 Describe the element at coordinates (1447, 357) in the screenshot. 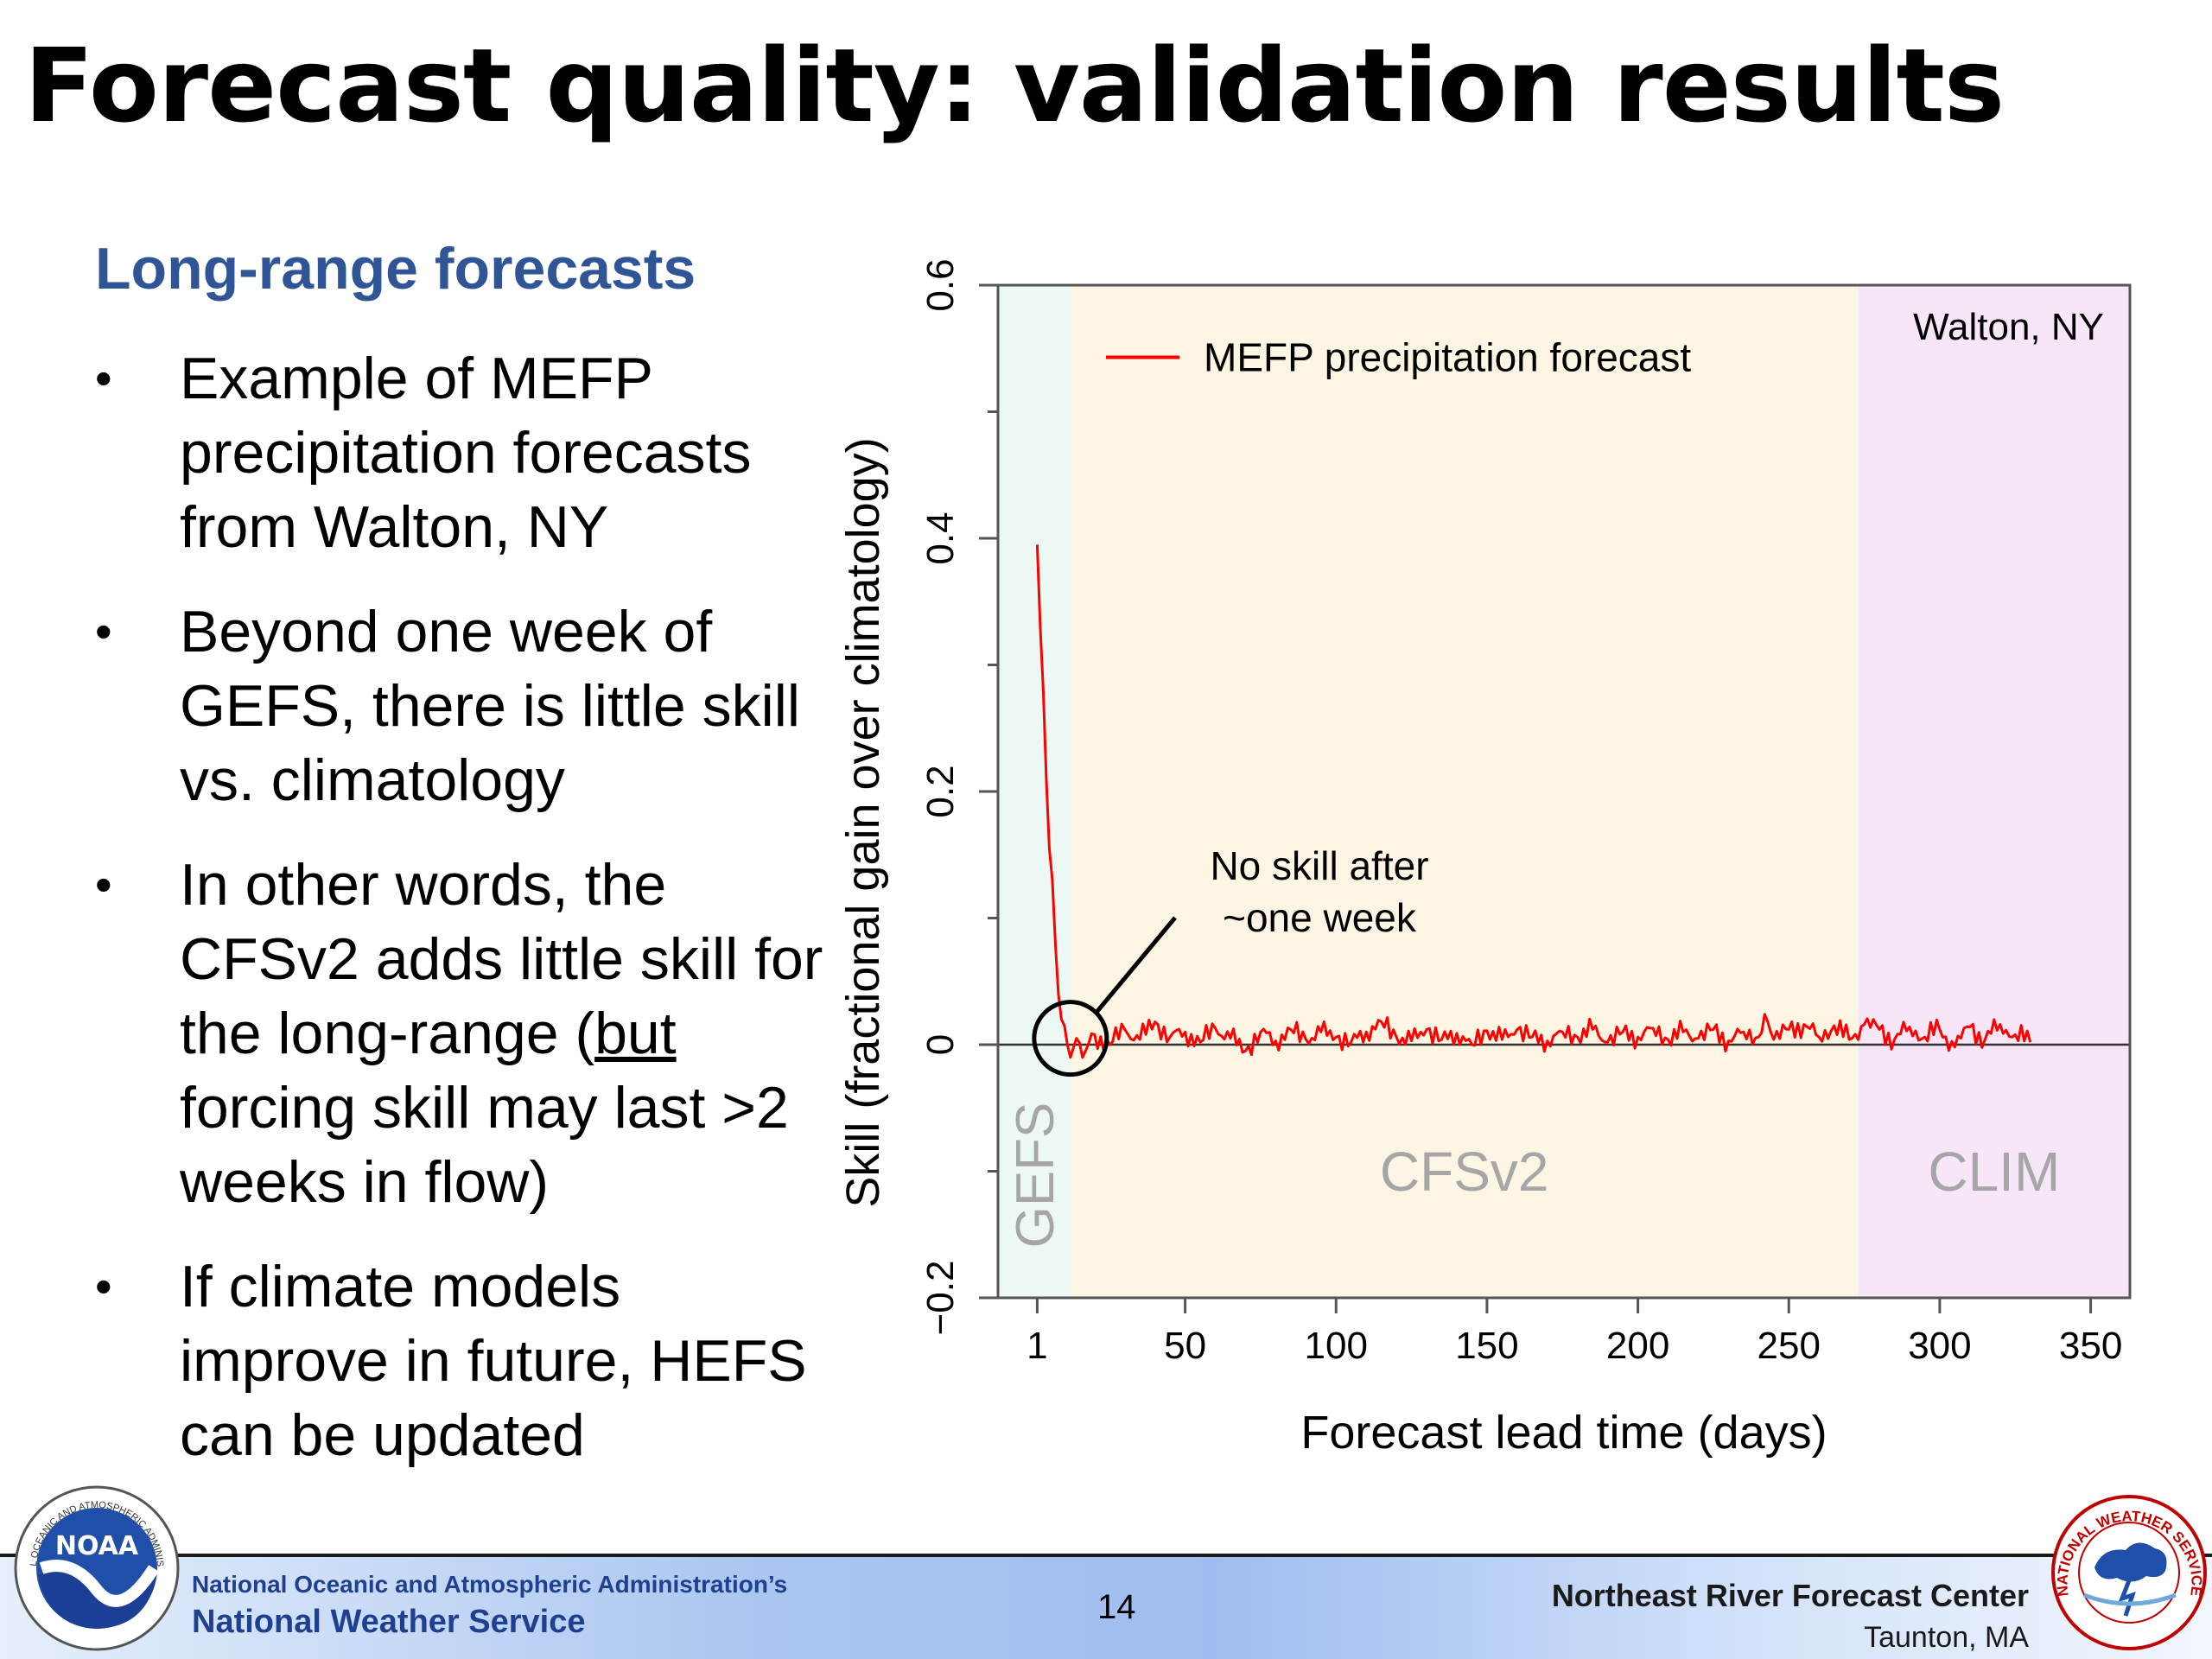

I see `legend-label: MEFP precipitation forecast` at that location.